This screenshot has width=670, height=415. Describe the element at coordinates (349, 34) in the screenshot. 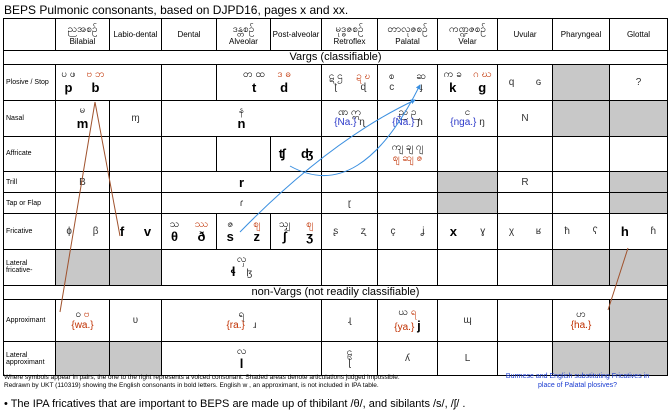

I see `col-retroflex: မုဒ္ဓဇစဉ် Retroflex` at that location.